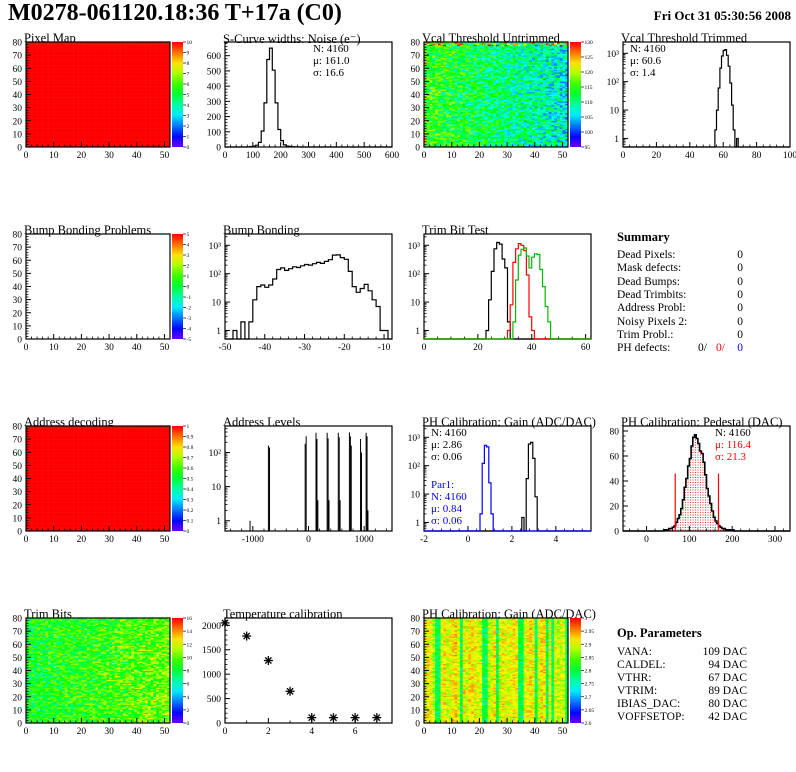 The height and width of the screenshot is (772, 796). What do you see at coordinates (211, 651) in the screenshot?
I see `y-tick-label: 1500` at bounding box center [211, 651].